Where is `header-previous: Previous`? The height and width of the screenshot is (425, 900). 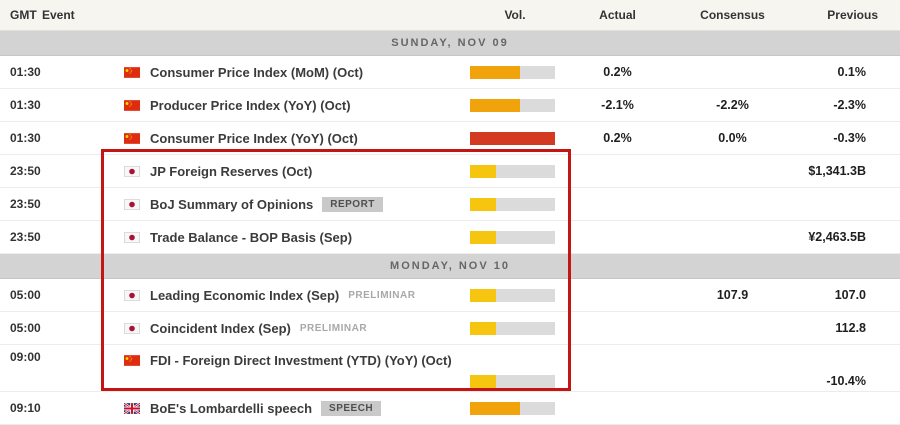
header-previous: Previous is located at coordinates (852, 15).